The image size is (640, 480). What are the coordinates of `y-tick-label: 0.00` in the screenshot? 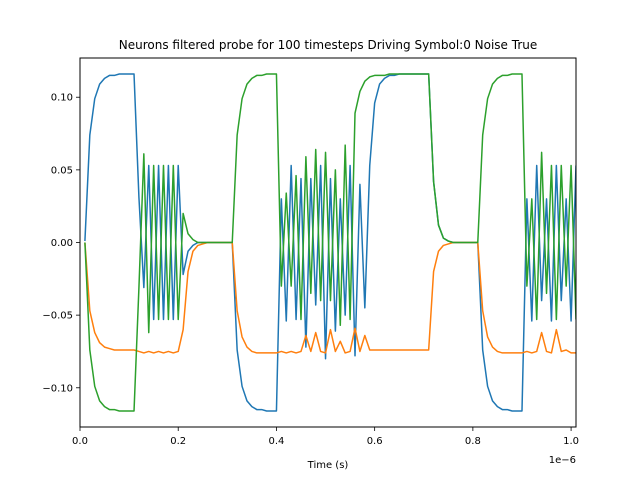 It's located at (62, 243).